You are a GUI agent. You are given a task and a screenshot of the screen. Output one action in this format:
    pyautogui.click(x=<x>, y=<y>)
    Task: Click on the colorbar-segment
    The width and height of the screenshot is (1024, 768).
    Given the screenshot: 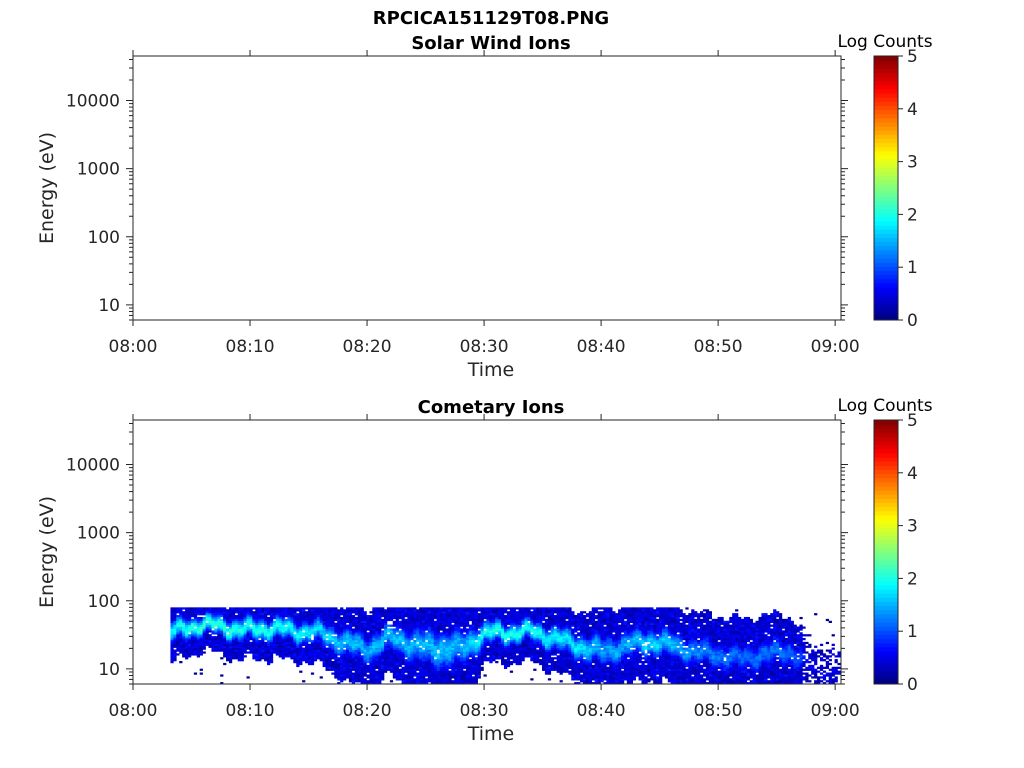 What is the action you would take?
    pyautogui.click(x=886, y=141)
    